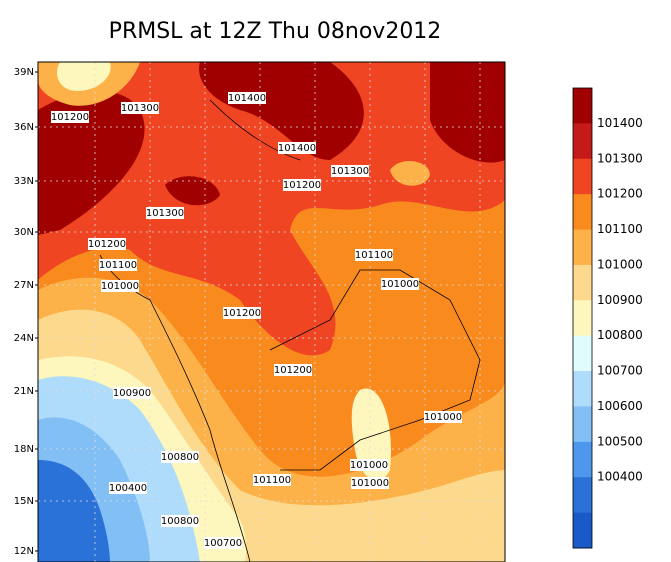 This screenshot has height=562, width=671. I want to click on colorbar-label: 101300, so click(620, 158).